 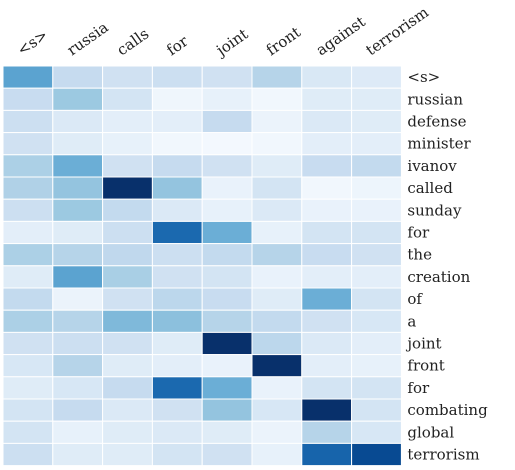 I want to click on y-tick-label: sunday, so click(x=434, y=210).